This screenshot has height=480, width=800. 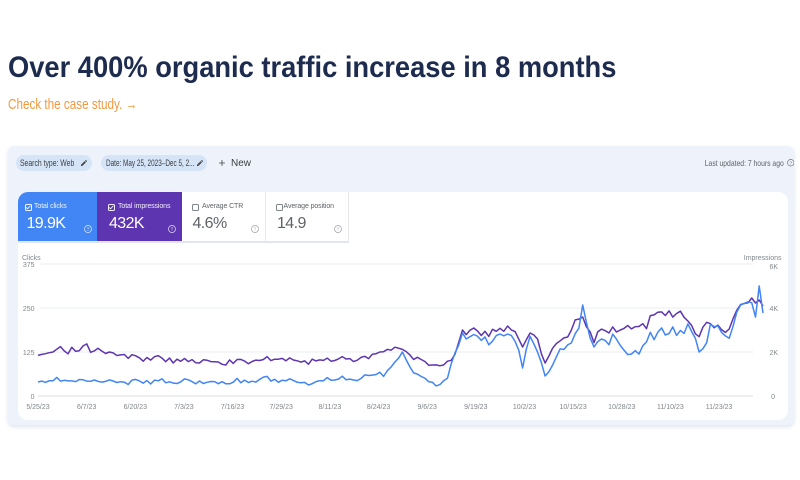 I want to click on svg-text: 9/6/23, so click(x=427, y=407).